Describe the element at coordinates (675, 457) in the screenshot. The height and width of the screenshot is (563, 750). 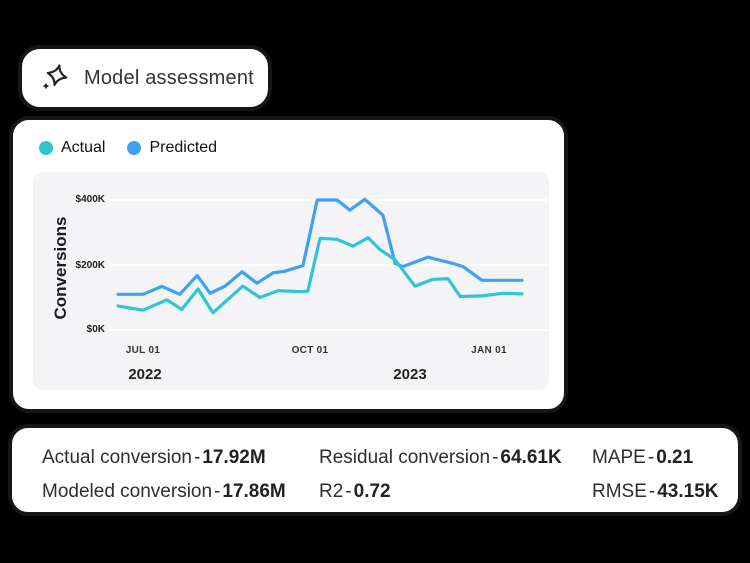
I see `metric-value: 0.21` at that location.